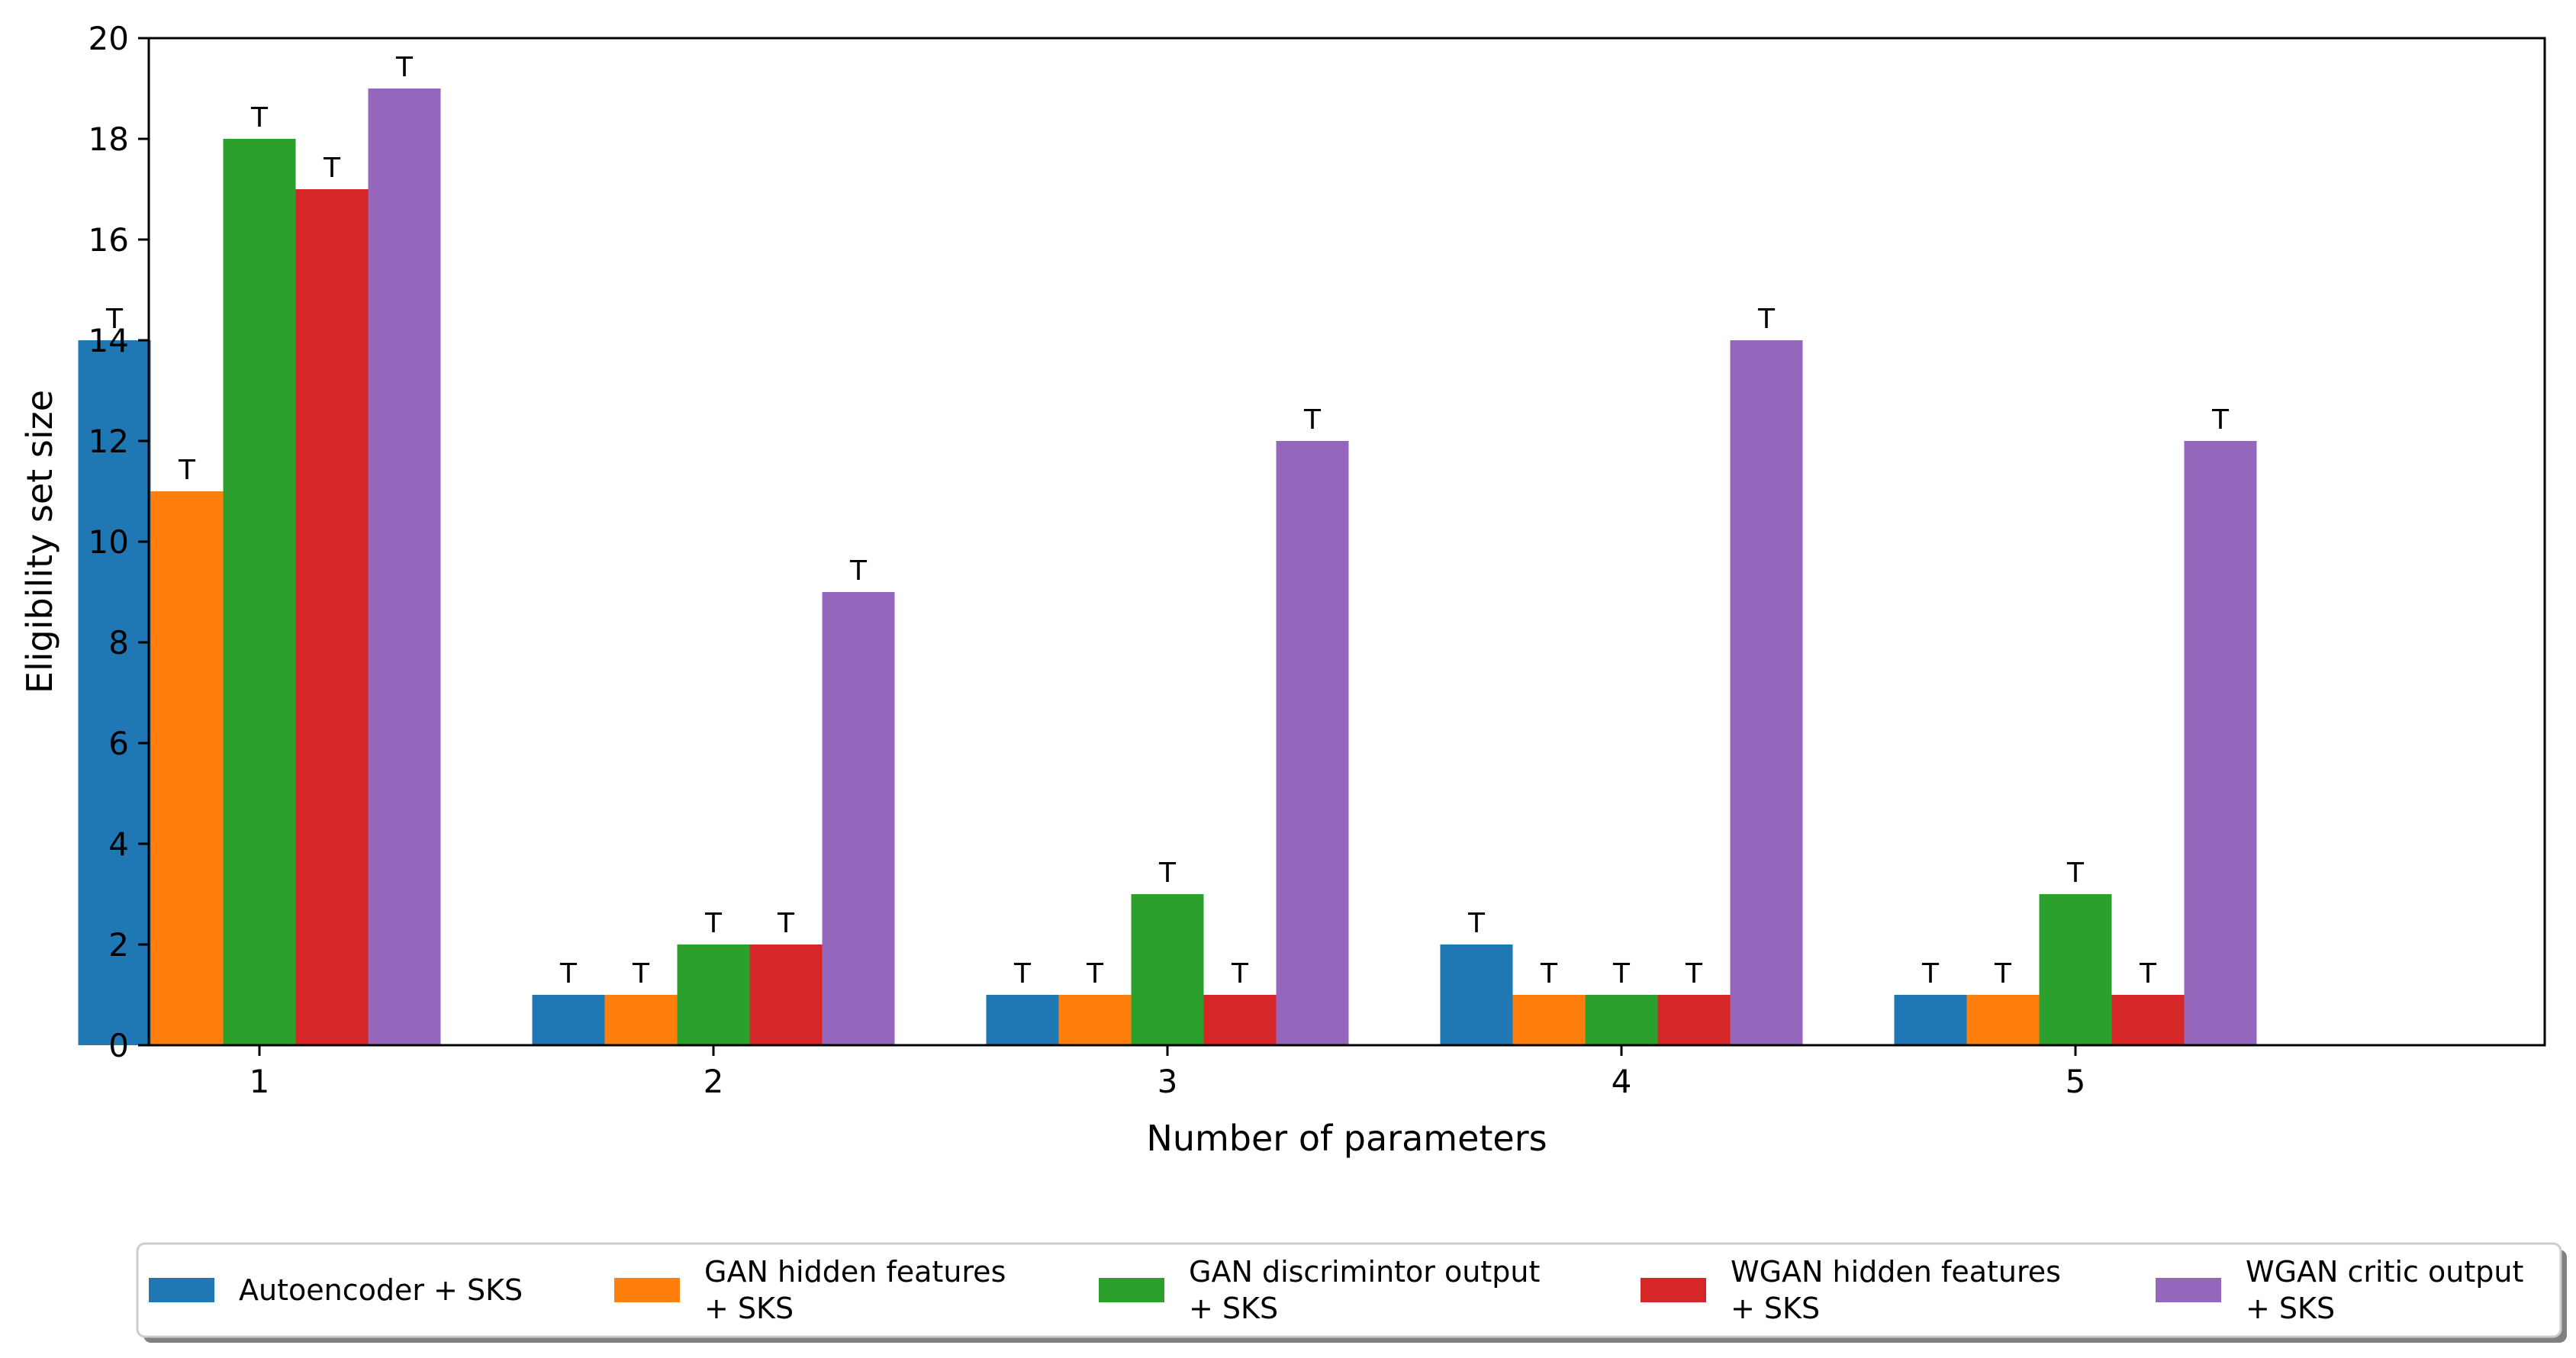 The width and height of the screenshot is (2576, 1358). I want to click on bar-label-s3-c5: T, so click(2075, 873).